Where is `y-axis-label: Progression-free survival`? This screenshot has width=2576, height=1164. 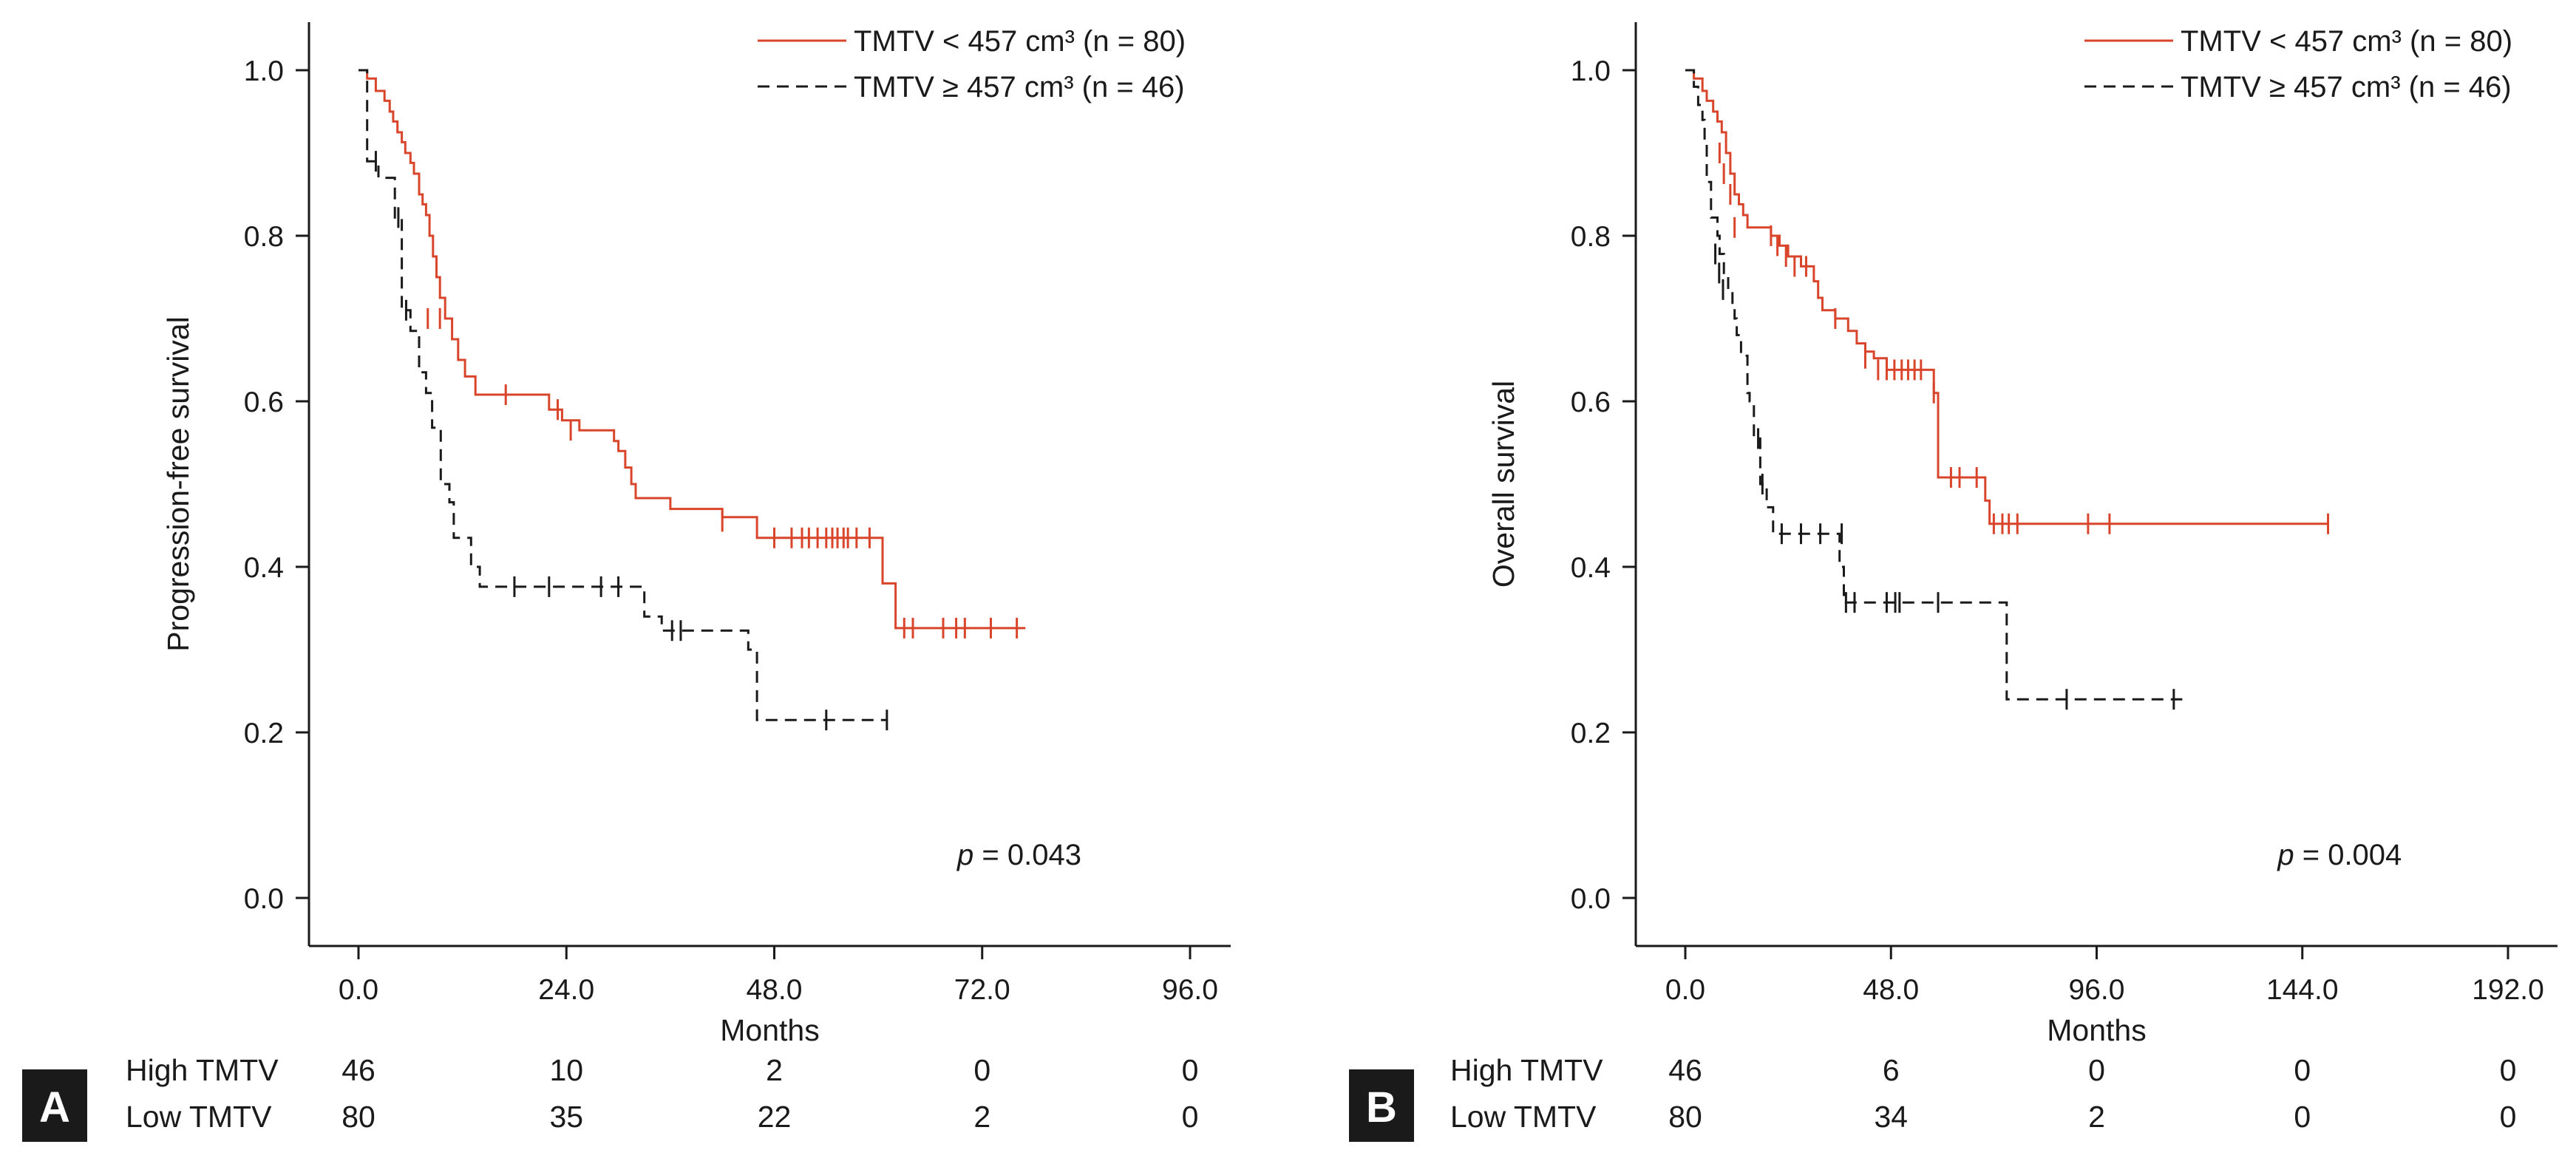
y-axis-label: Progression-free survival is located at coordinates (178, 484).